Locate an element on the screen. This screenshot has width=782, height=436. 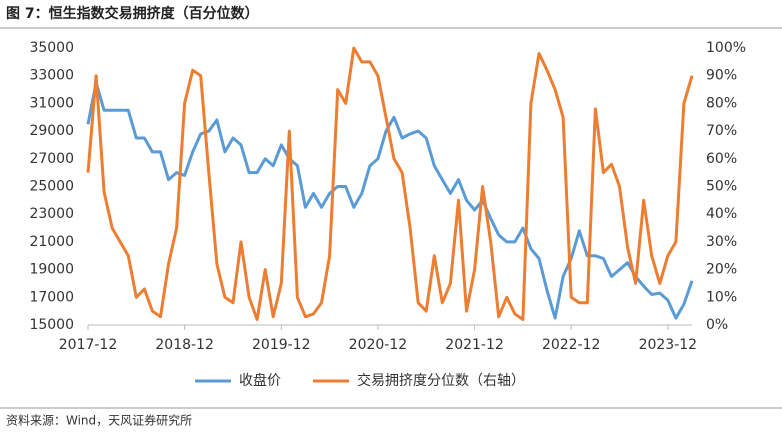
y-tick-label: 25000 is located at coordinates (51, 187).